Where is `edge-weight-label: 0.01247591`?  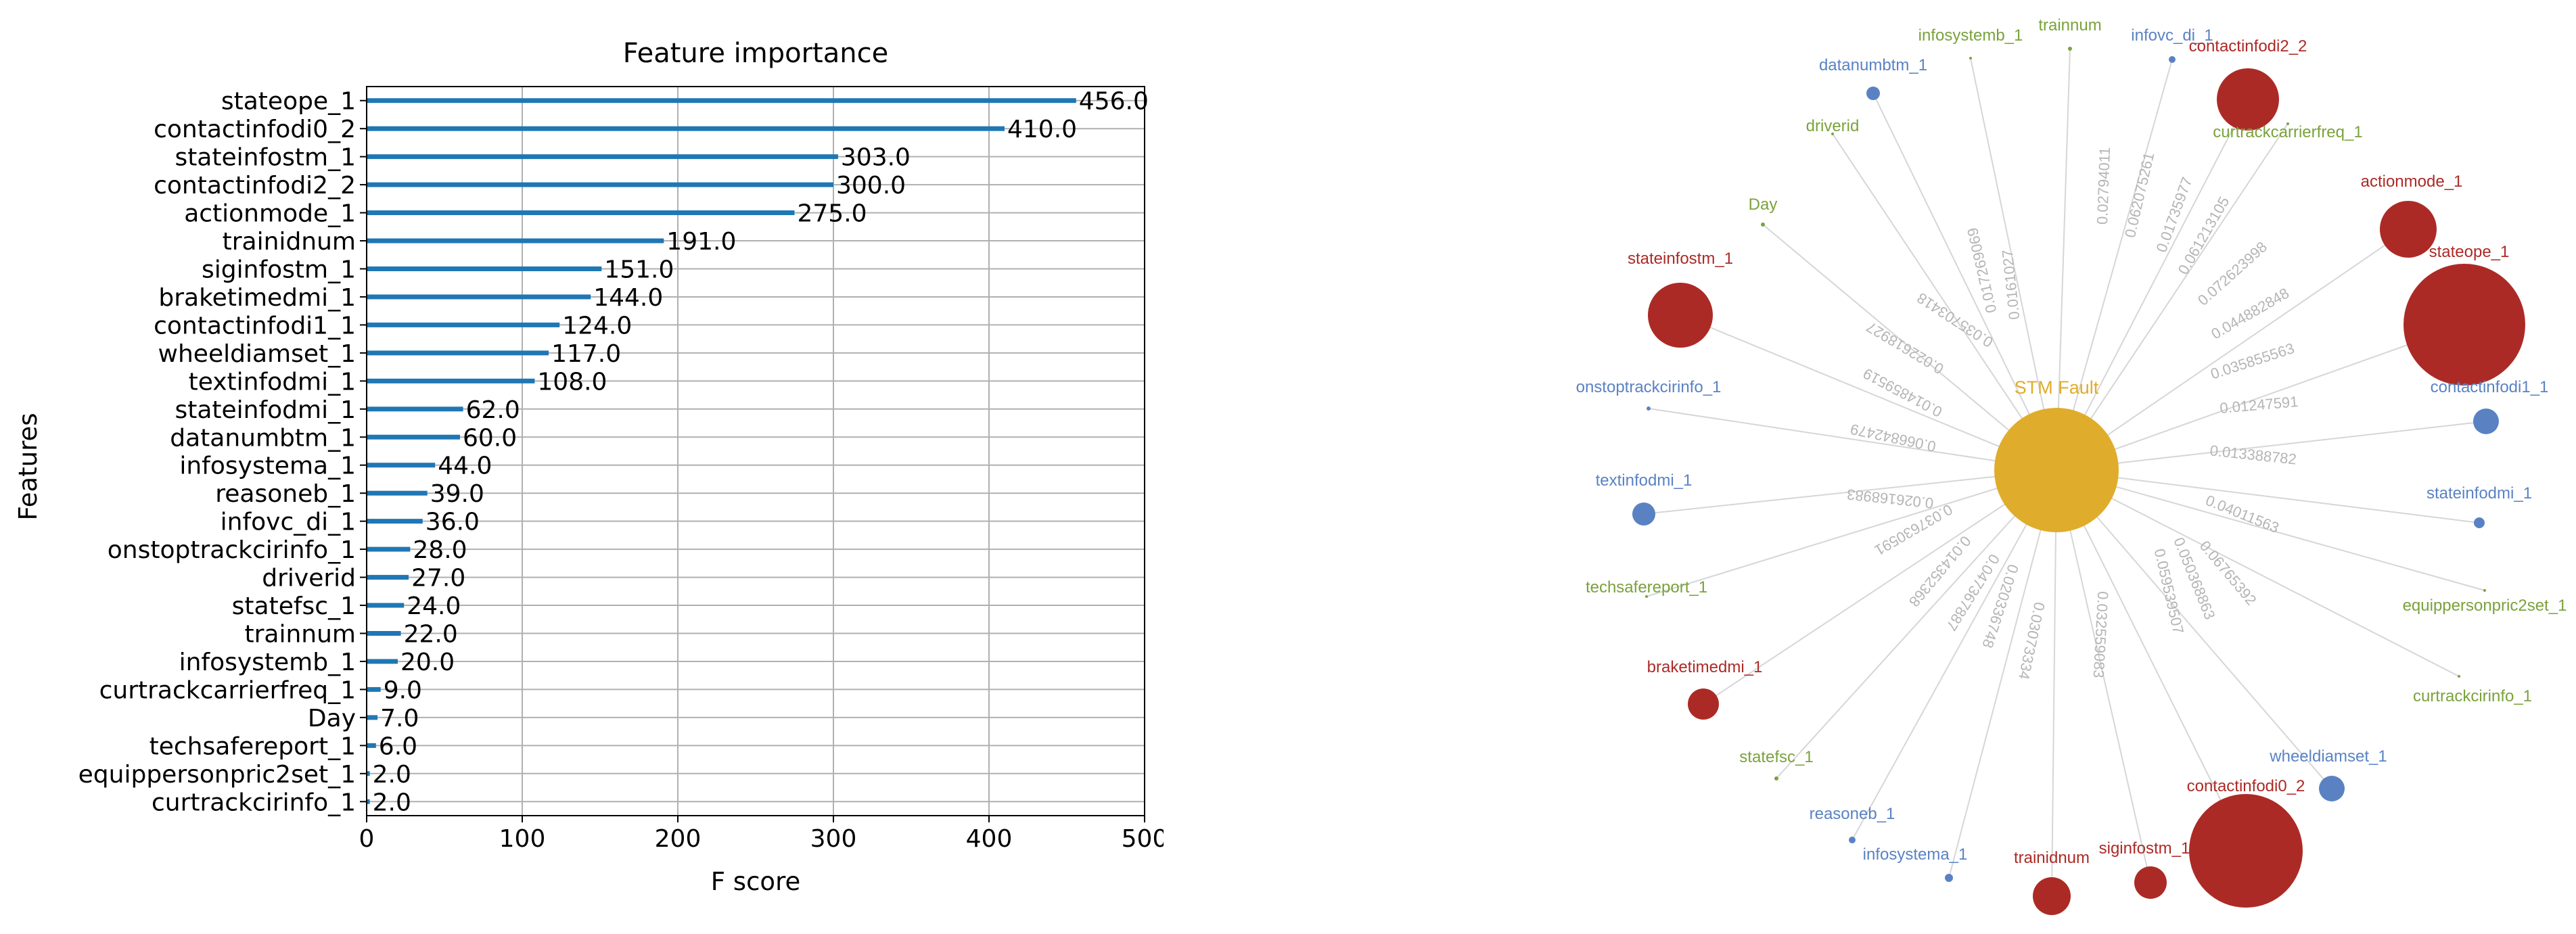 edge-weight-label: 0.01247591 is located at coordinates (2259, 405).